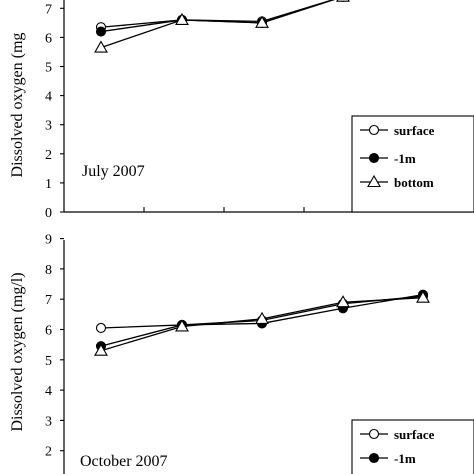 The width and height of the screenshot is (474, 474). I want to click on y-tick-label: 9, so click(48, 240).